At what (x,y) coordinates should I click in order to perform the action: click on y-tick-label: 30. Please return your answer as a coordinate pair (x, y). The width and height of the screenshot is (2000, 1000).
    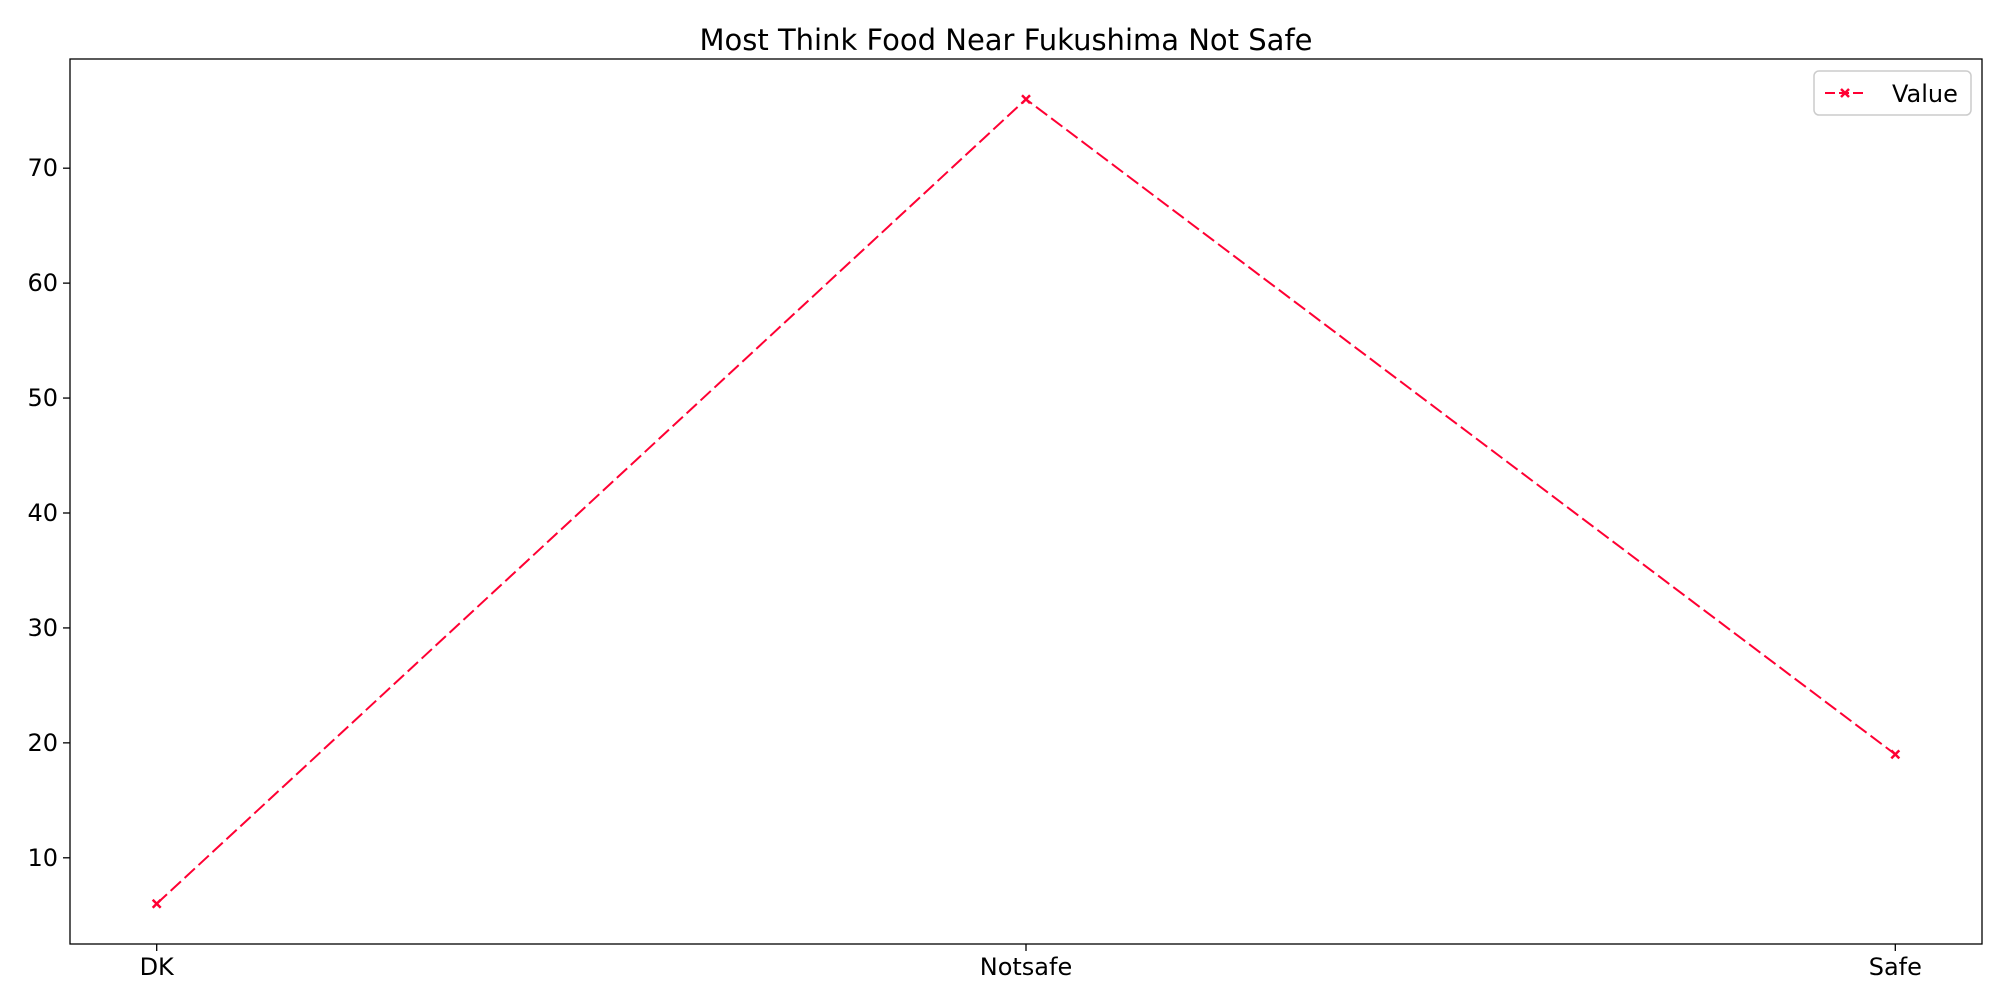
    Looking at the image, I should click on (42, 628).